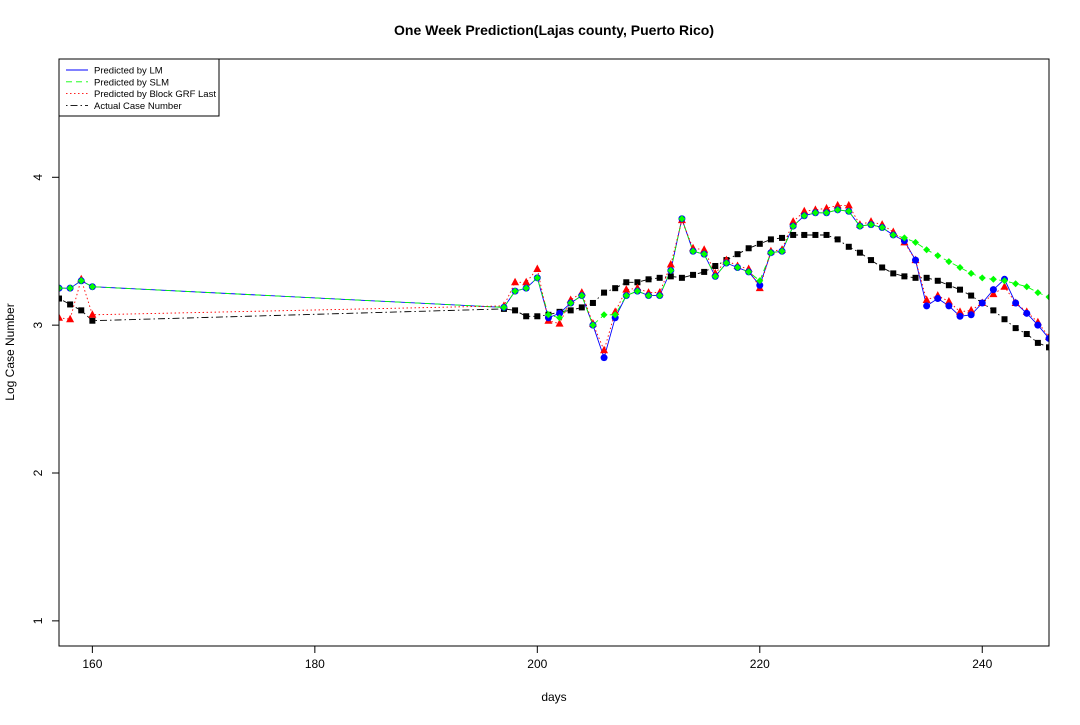 This screenshot has height=725, width=1080. I want to click on x-tick-label: 180, so click(315, 664).